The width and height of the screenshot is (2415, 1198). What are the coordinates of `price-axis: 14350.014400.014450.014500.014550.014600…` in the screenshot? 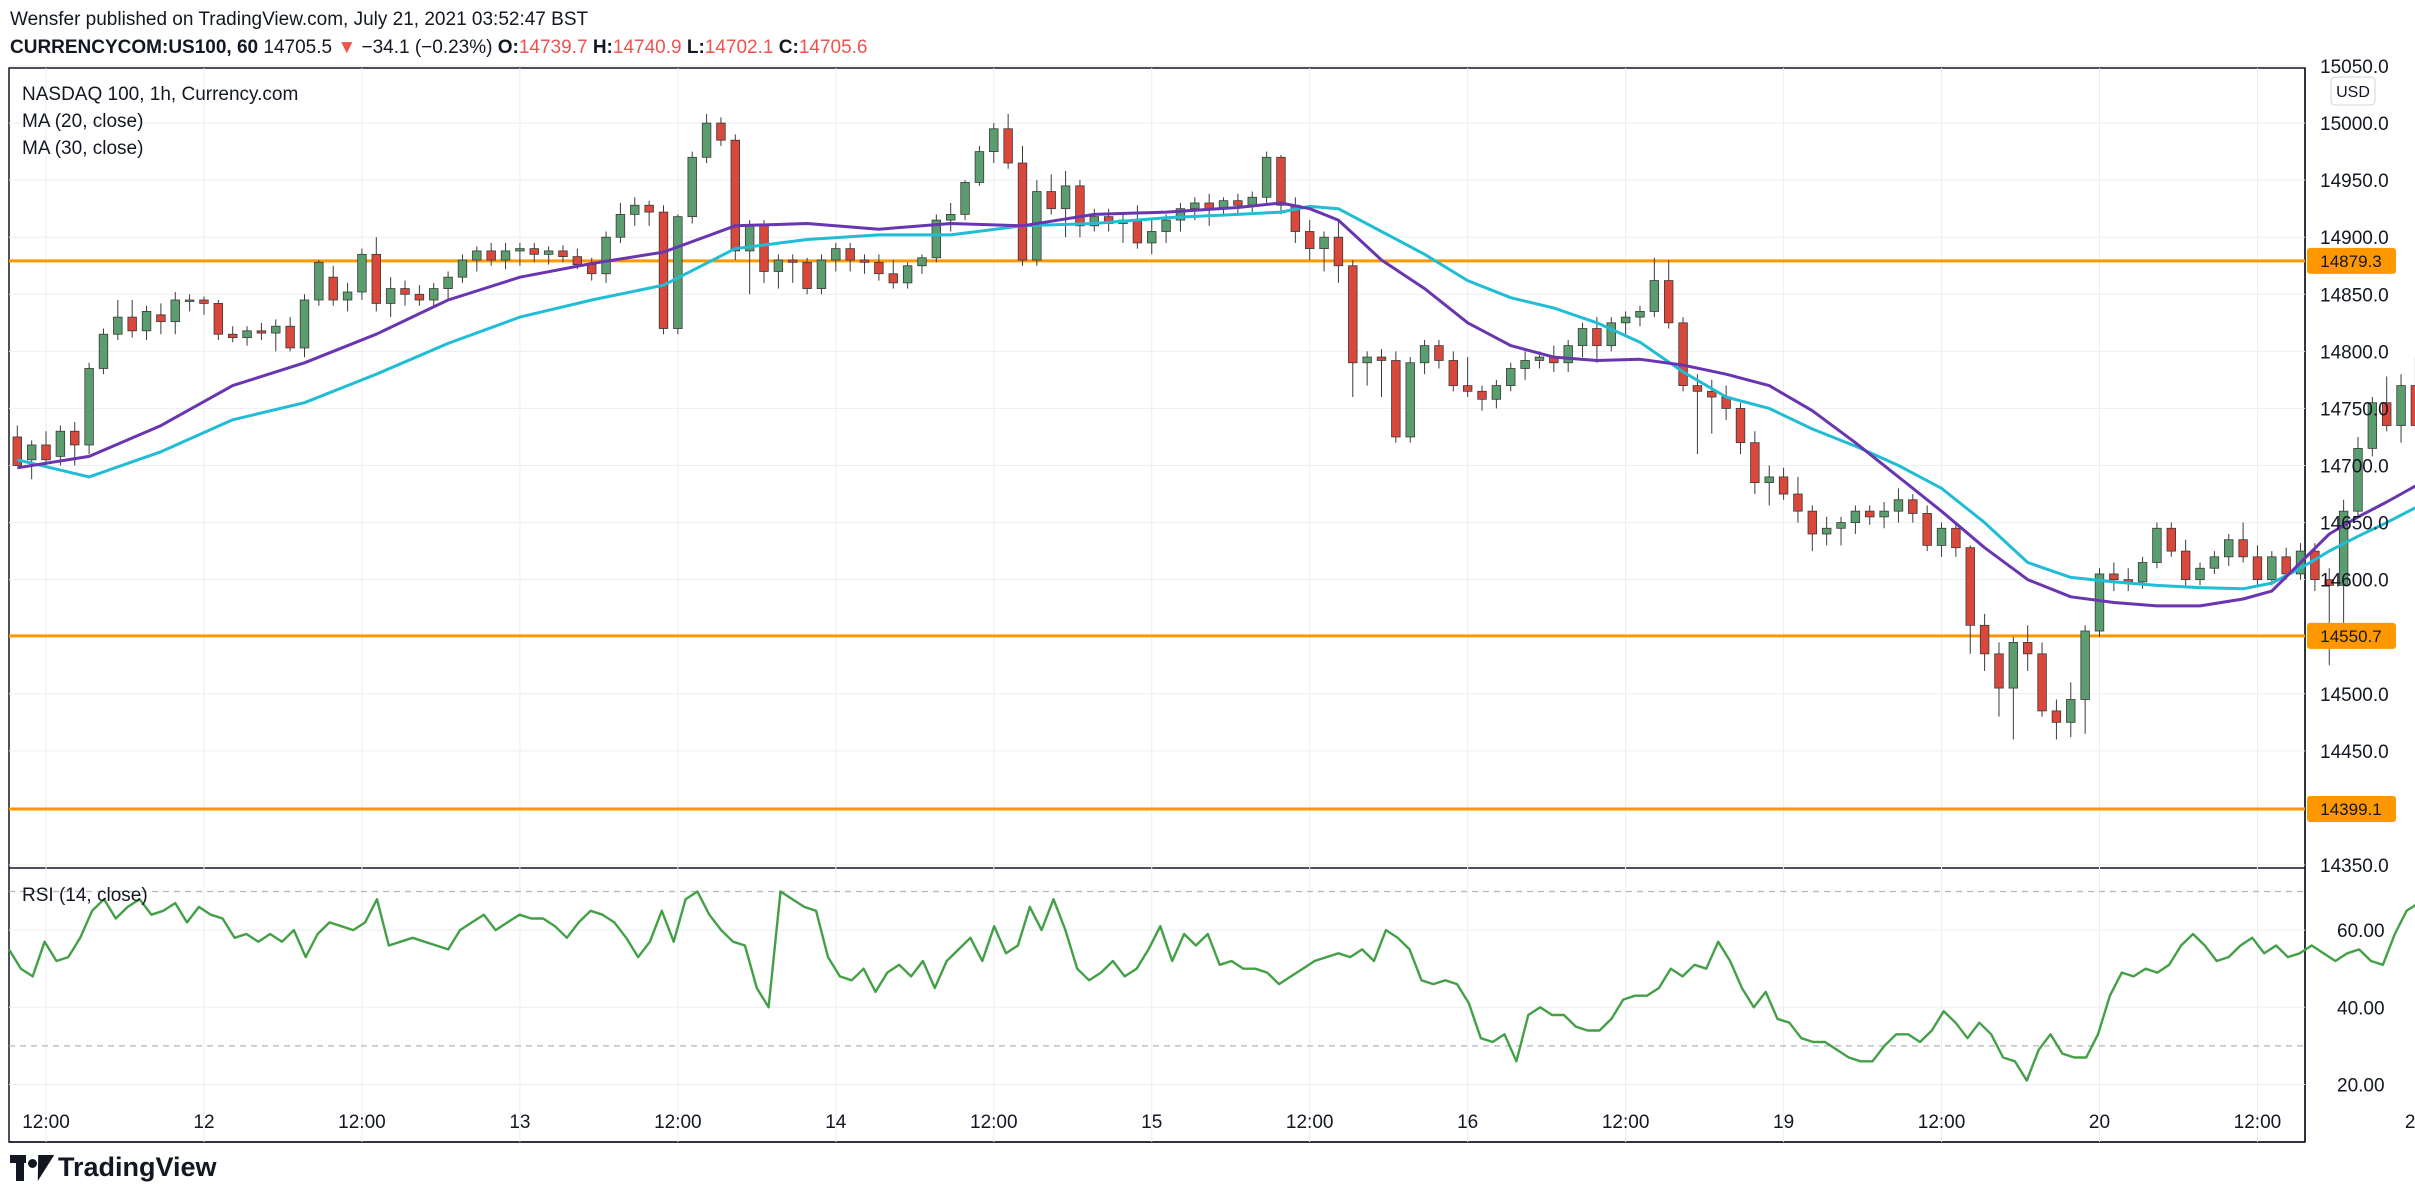 It's located at (2354, 467).